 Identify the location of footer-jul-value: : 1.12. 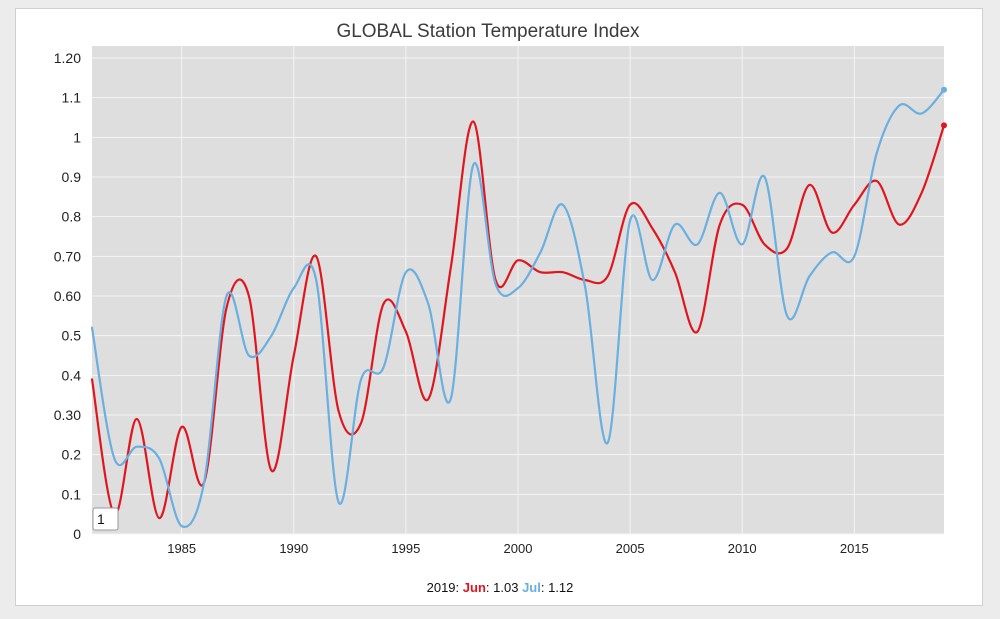
(557, 587).